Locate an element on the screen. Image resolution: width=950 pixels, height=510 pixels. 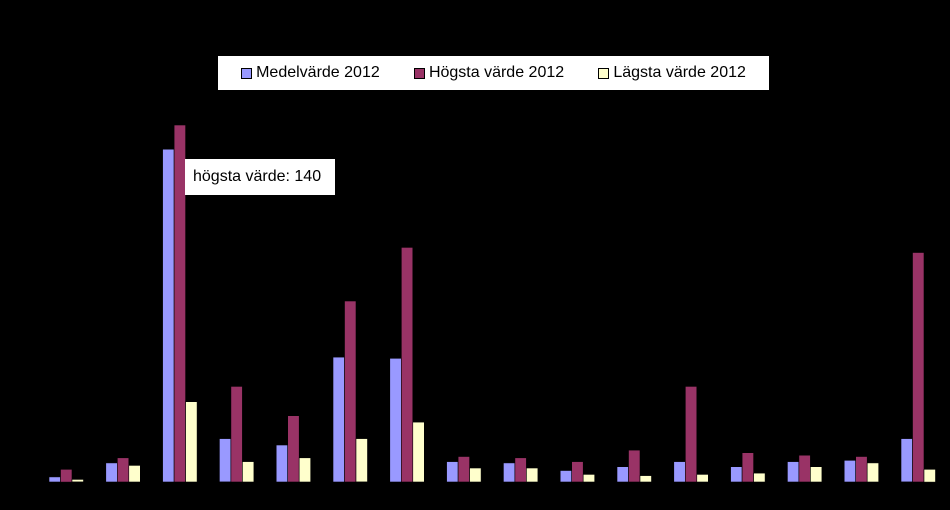
legend-label-hogsta: Högsta värde 2012 is located at coordinates (496, 72).